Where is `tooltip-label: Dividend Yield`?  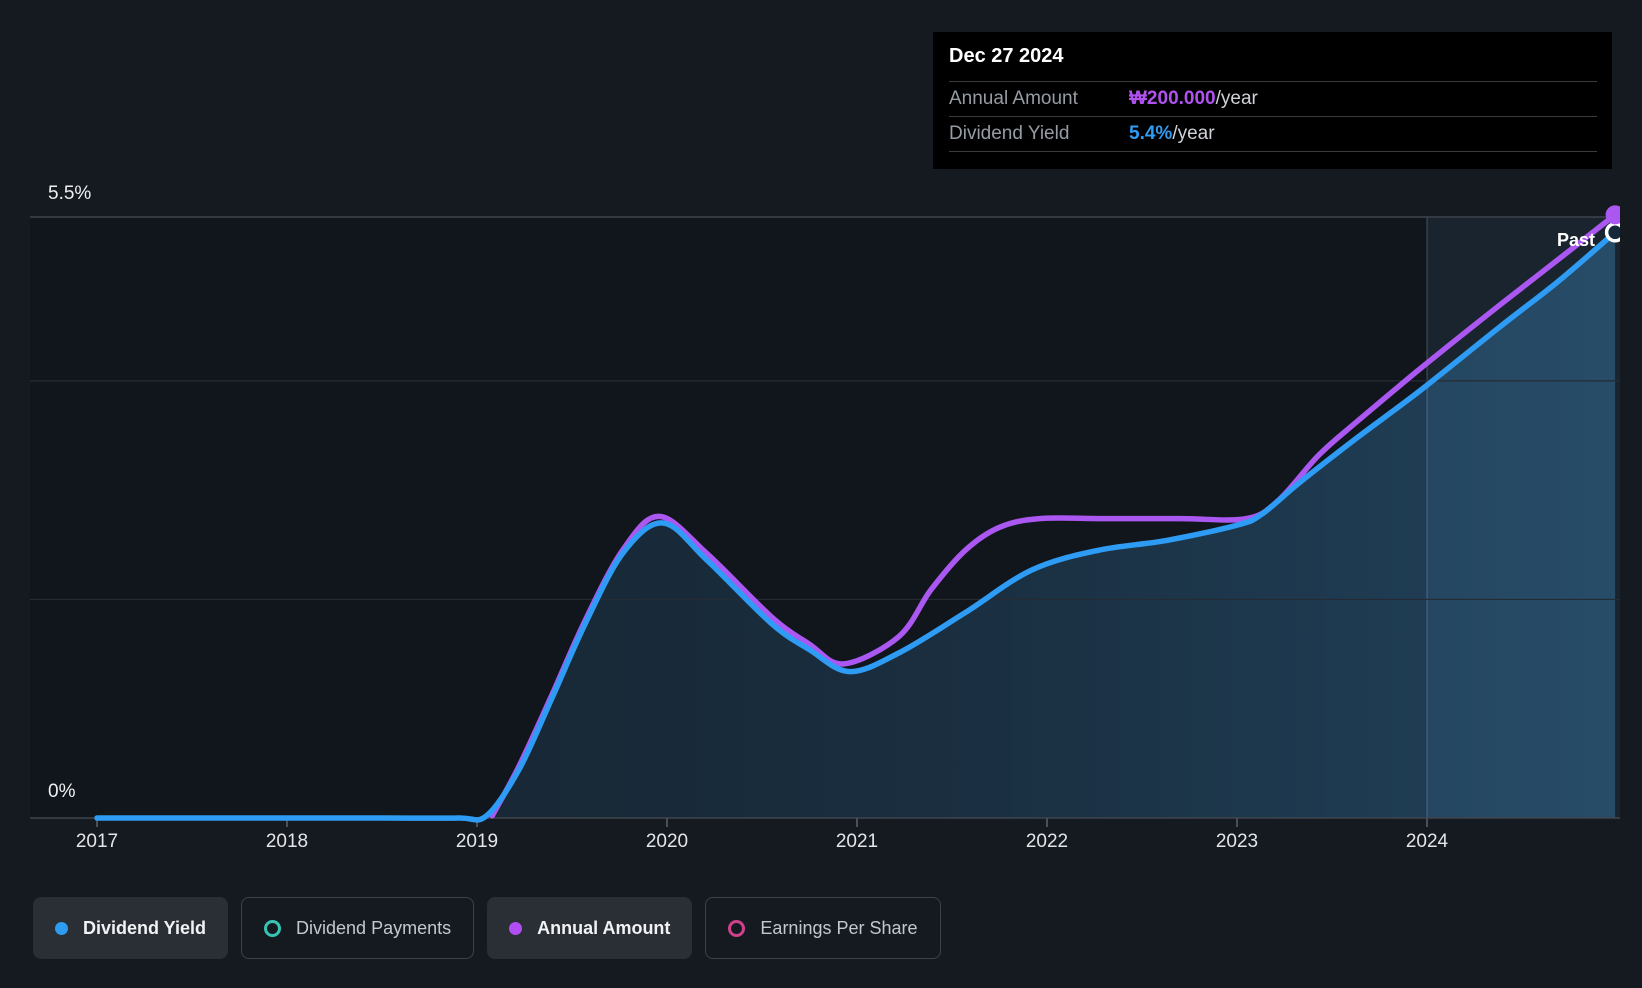
tooltip-label: Dividend Yield is located at coordinates (1009, 133).